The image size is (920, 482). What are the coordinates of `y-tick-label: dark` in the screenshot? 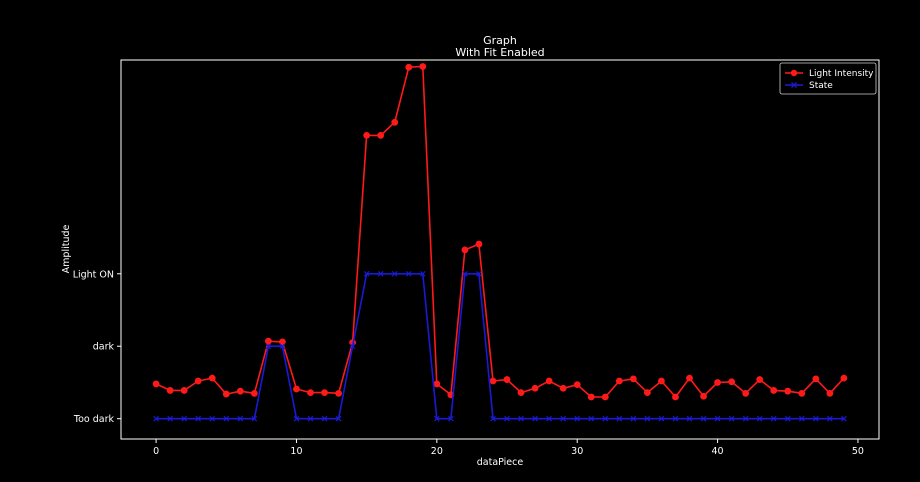 It's located at (104, 347).